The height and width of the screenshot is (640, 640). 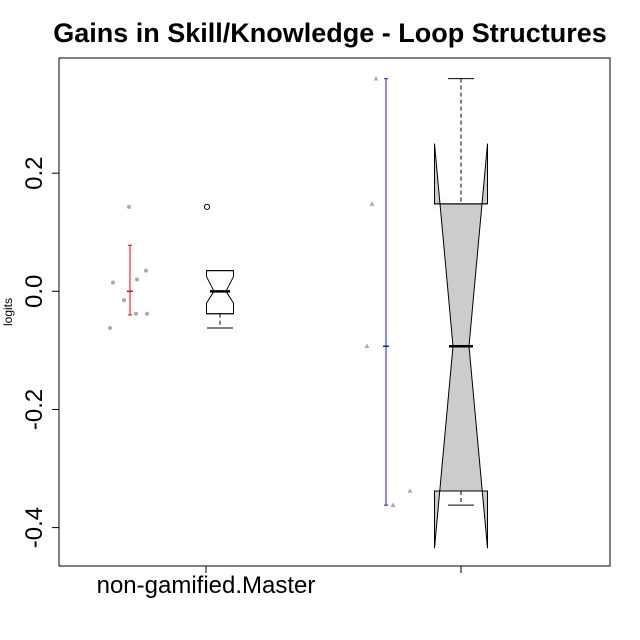 I want to click on x-tick-label: non-gamified.Master, so click(x=206, y=585).